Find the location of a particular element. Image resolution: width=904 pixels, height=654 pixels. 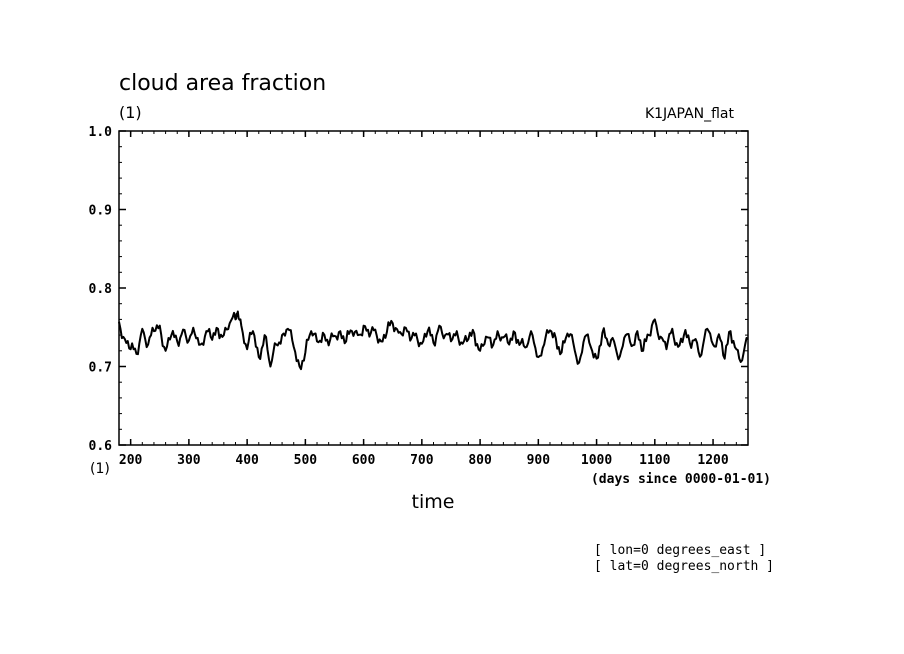

y-tick-label: 0.9 is located at coordinates (100, 211).